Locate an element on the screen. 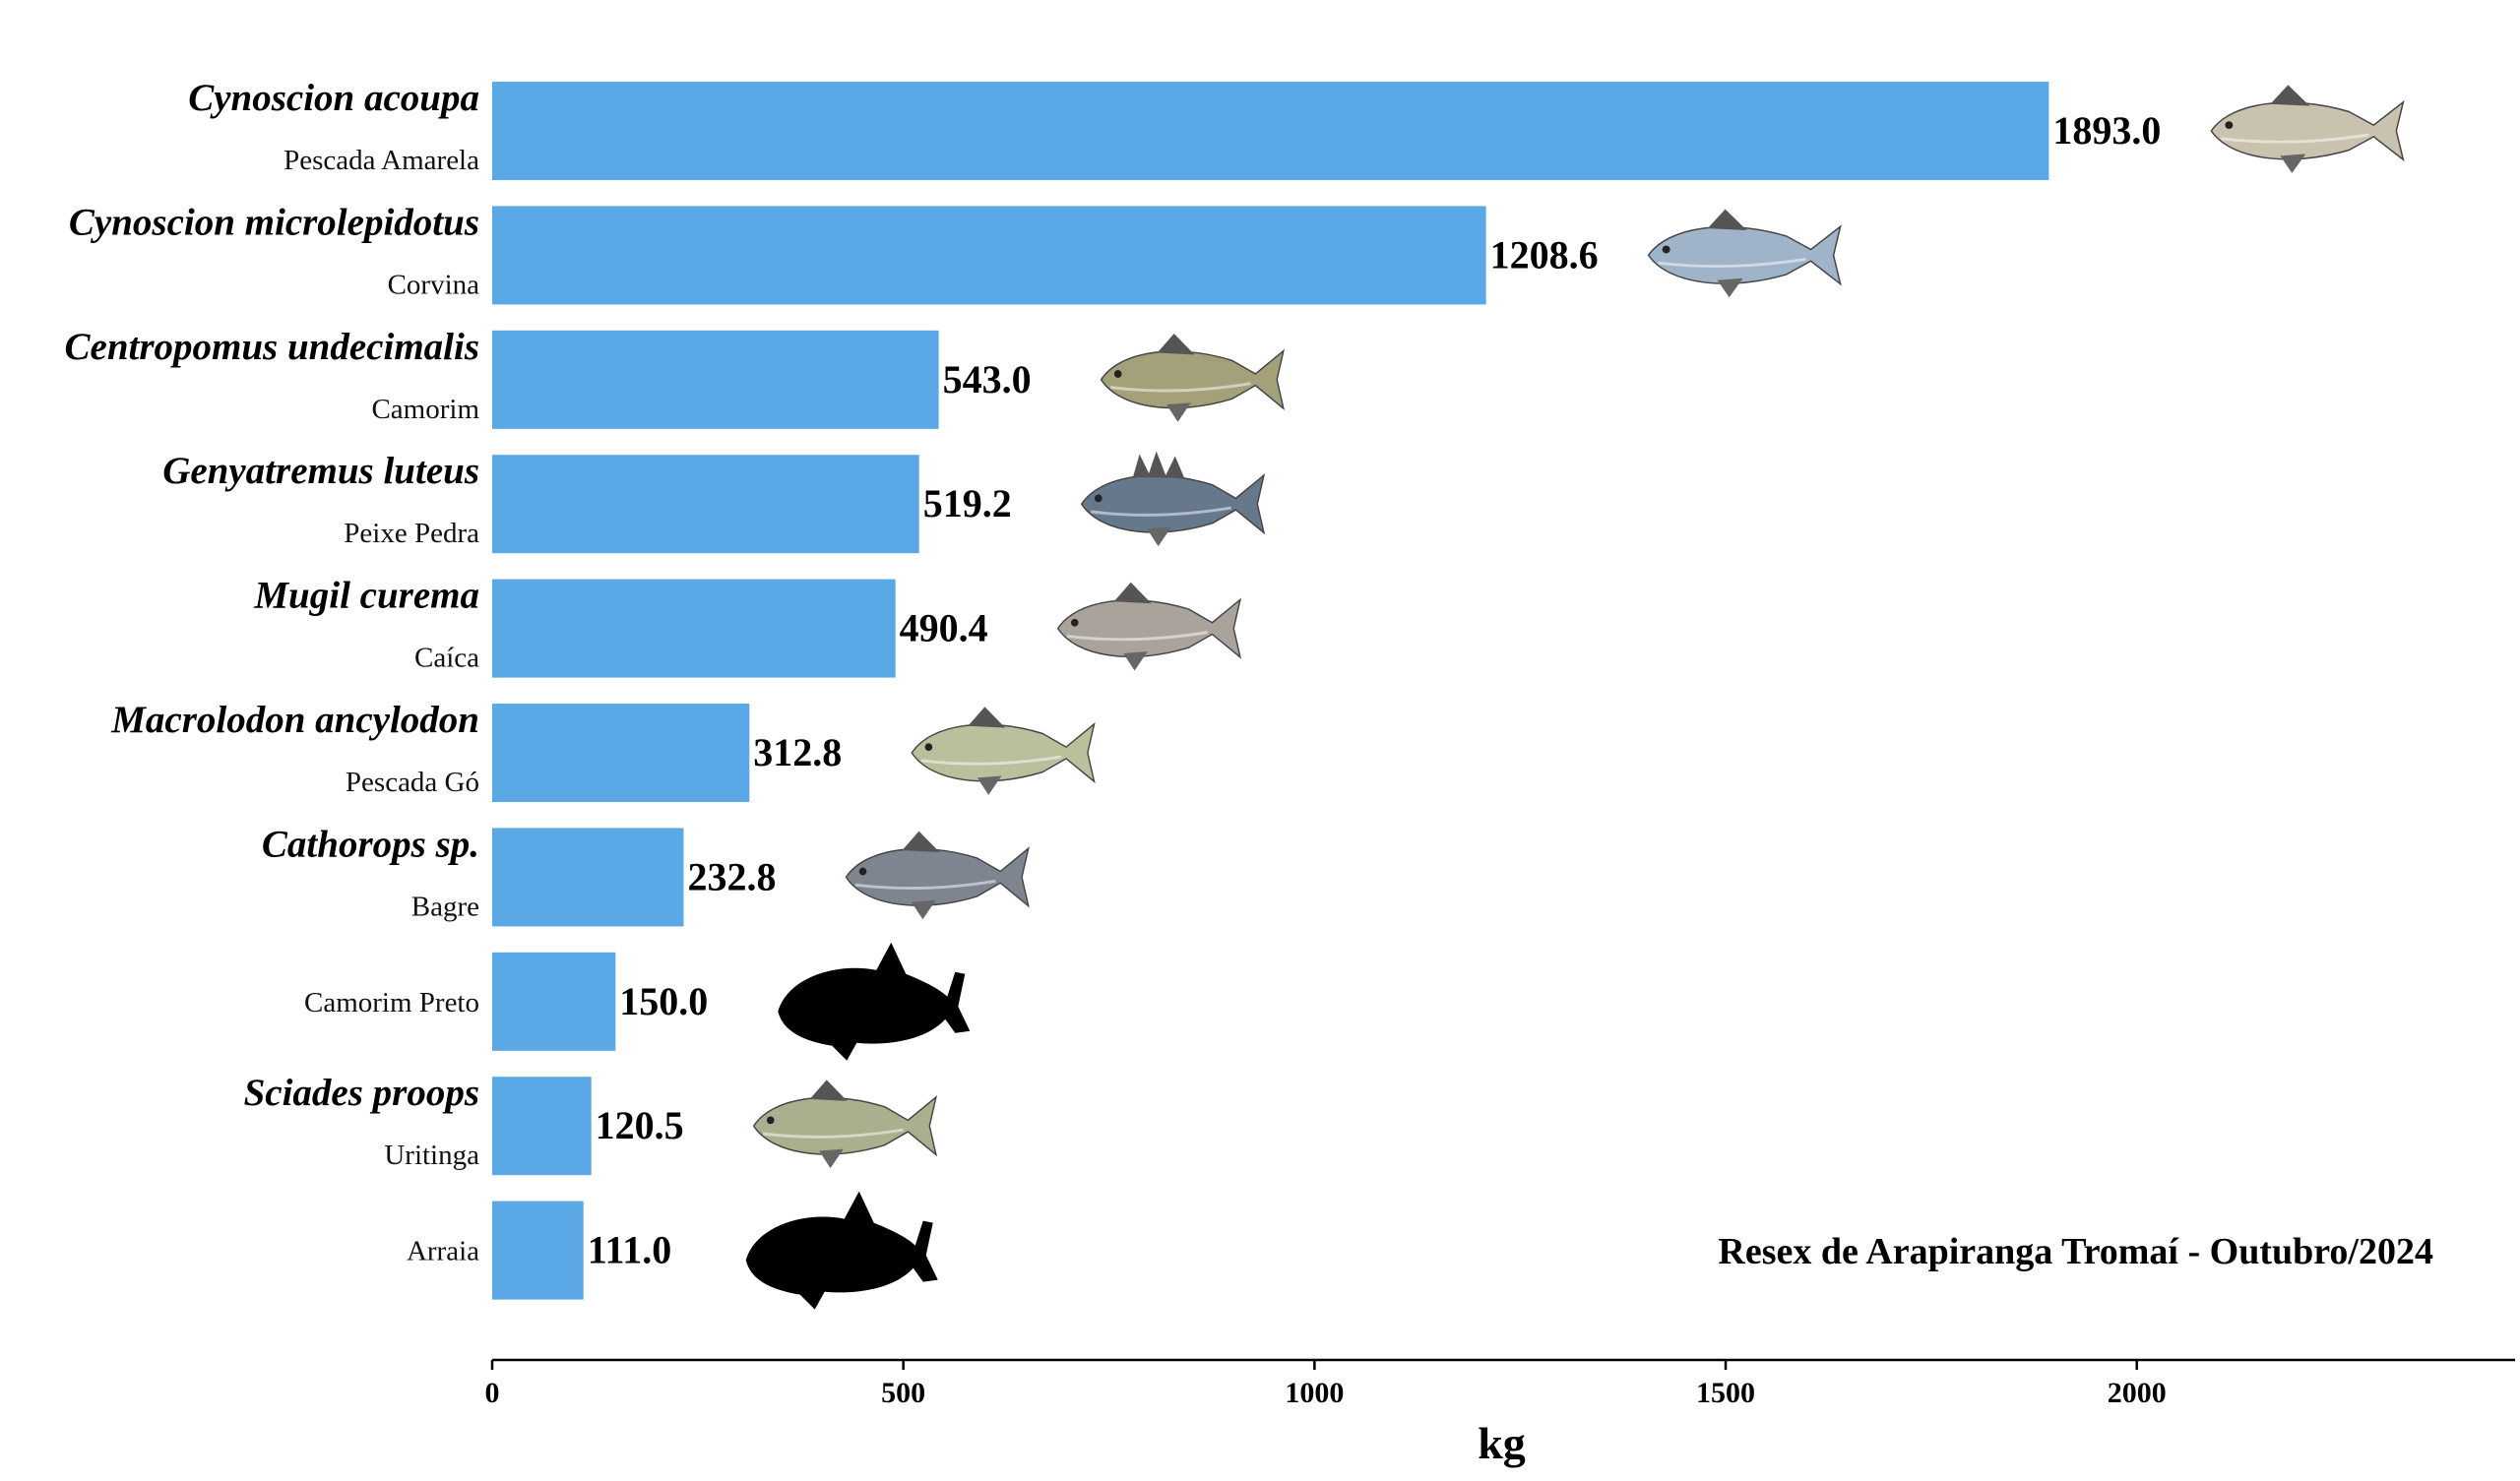 The height and width of the screenshot is (1481, 2520). category-common-name: Pescada Amarela is located at coordinates (381, 160).